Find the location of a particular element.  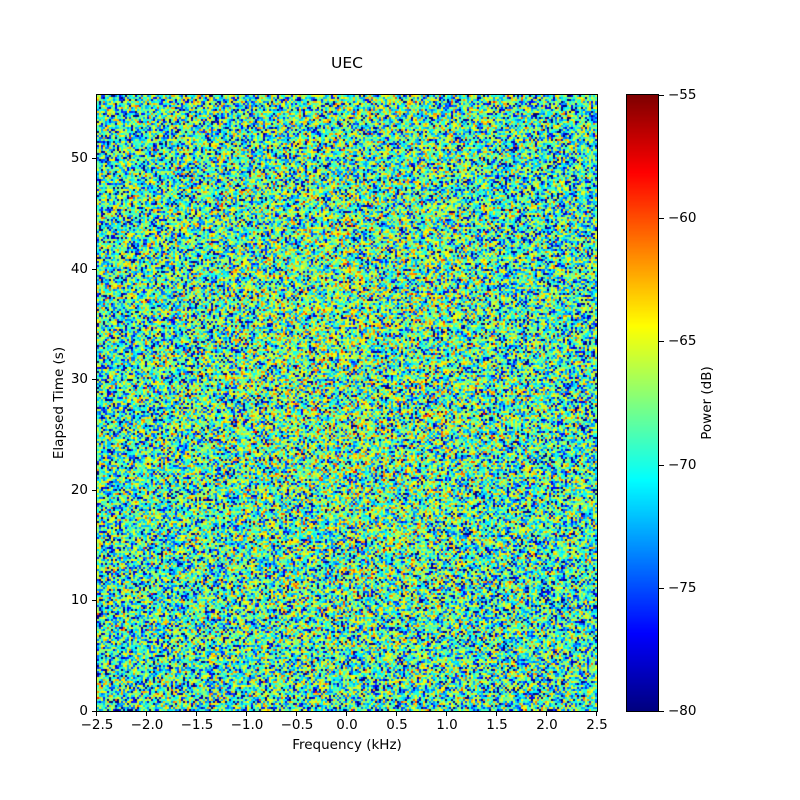

colorbar-label: Power (dB) is located at coordinates (707, 403).